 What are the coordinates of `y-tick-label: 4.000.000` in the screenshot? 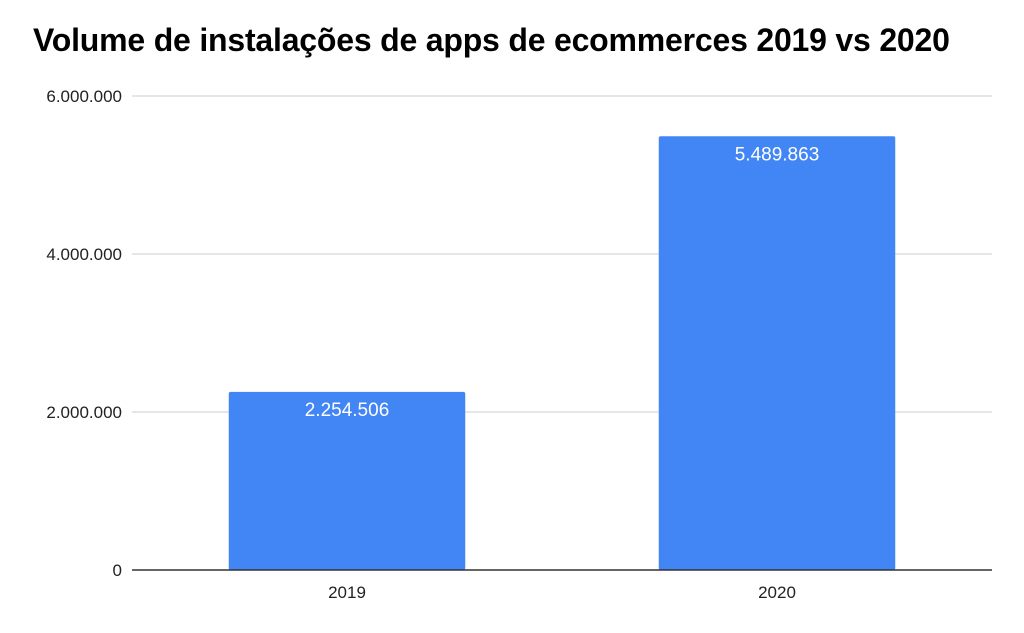 It's located at (84, 254).